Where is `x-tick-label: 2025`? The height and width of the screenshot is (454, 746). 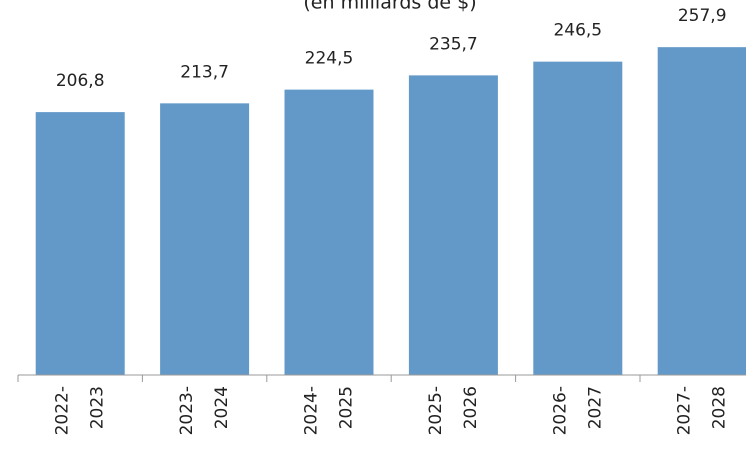 x-tick-label: 2025 is located at coordinates (347, 407).